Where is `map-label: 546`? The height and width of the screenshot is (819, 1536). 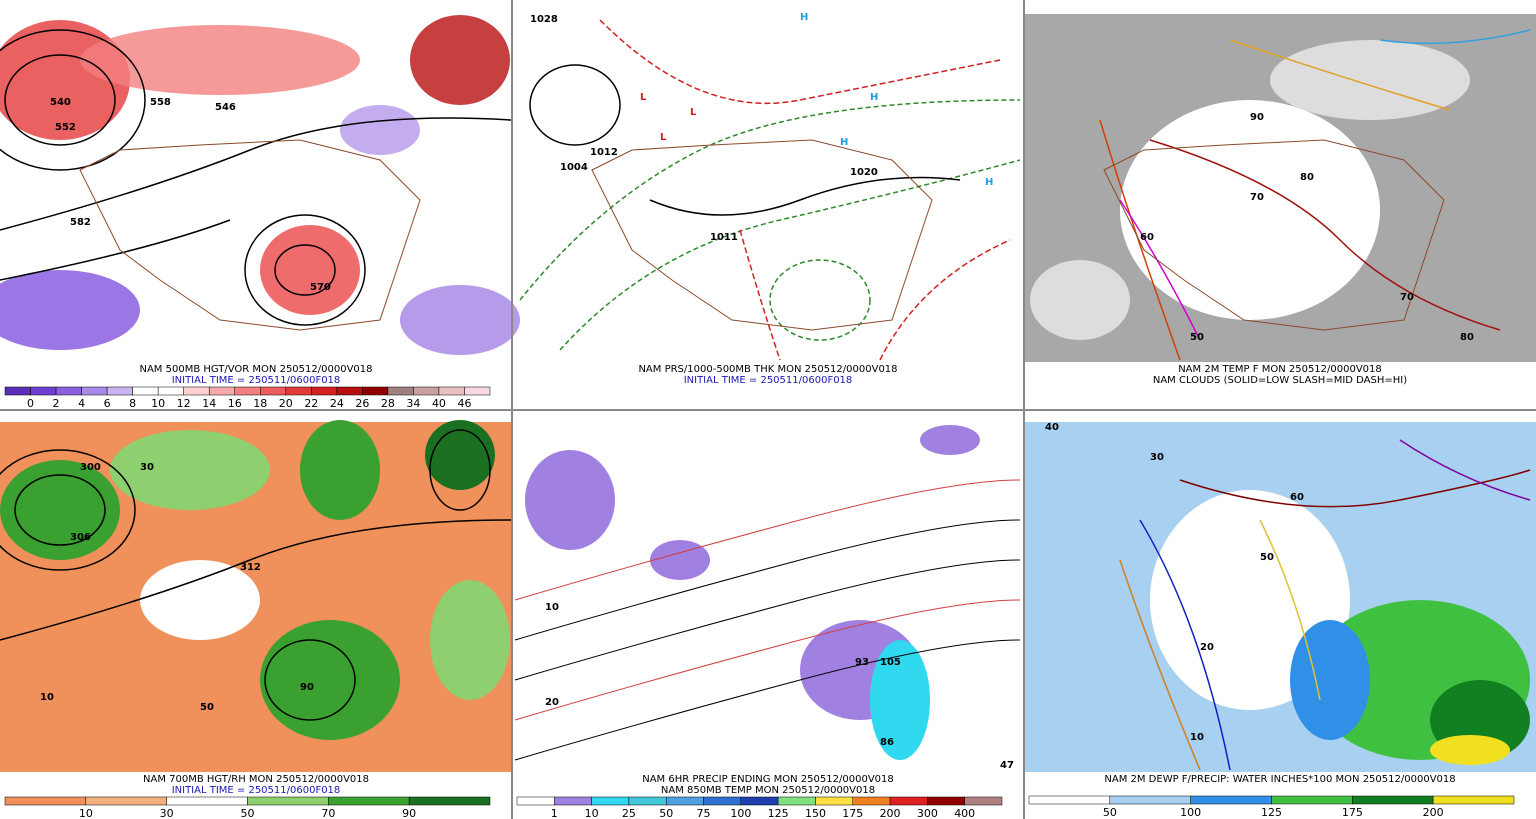
map-label: 546 is located at coordinates (225, 107).